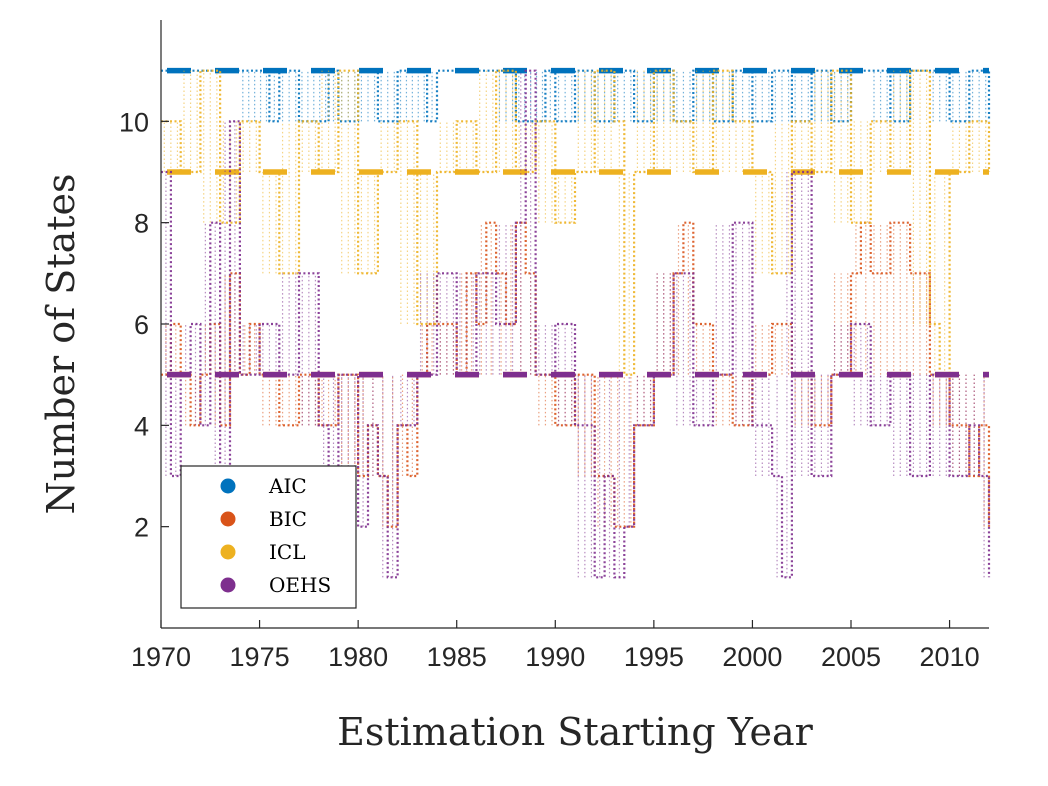 The width and height of the screenshot is (1048, 786). What do you see at coordinates (300, 585) in the screenshot?
I see `legend-label-oehs: OEHS` at bounding box center [300, 585].